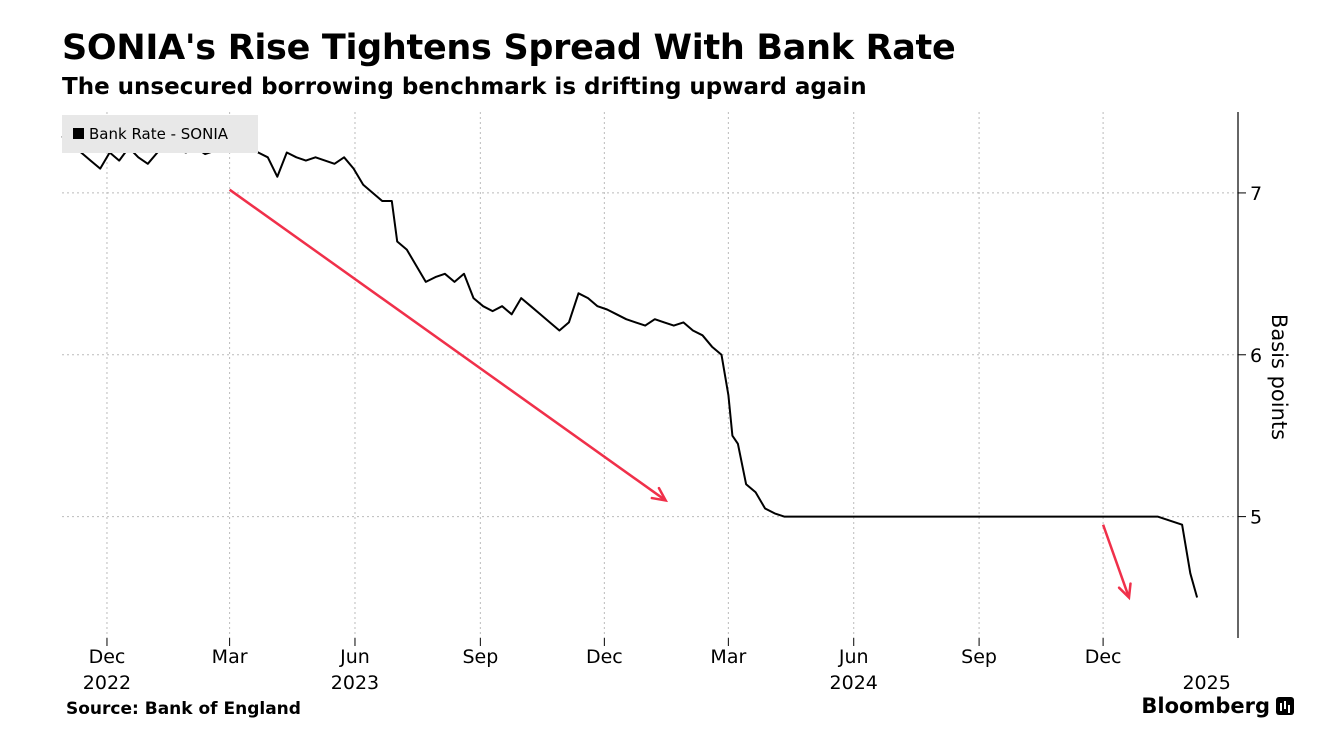  What do you see at coordinates (78, 133) in the screenshot?
I see `legend-swatch` at bounding box center [78, 133].